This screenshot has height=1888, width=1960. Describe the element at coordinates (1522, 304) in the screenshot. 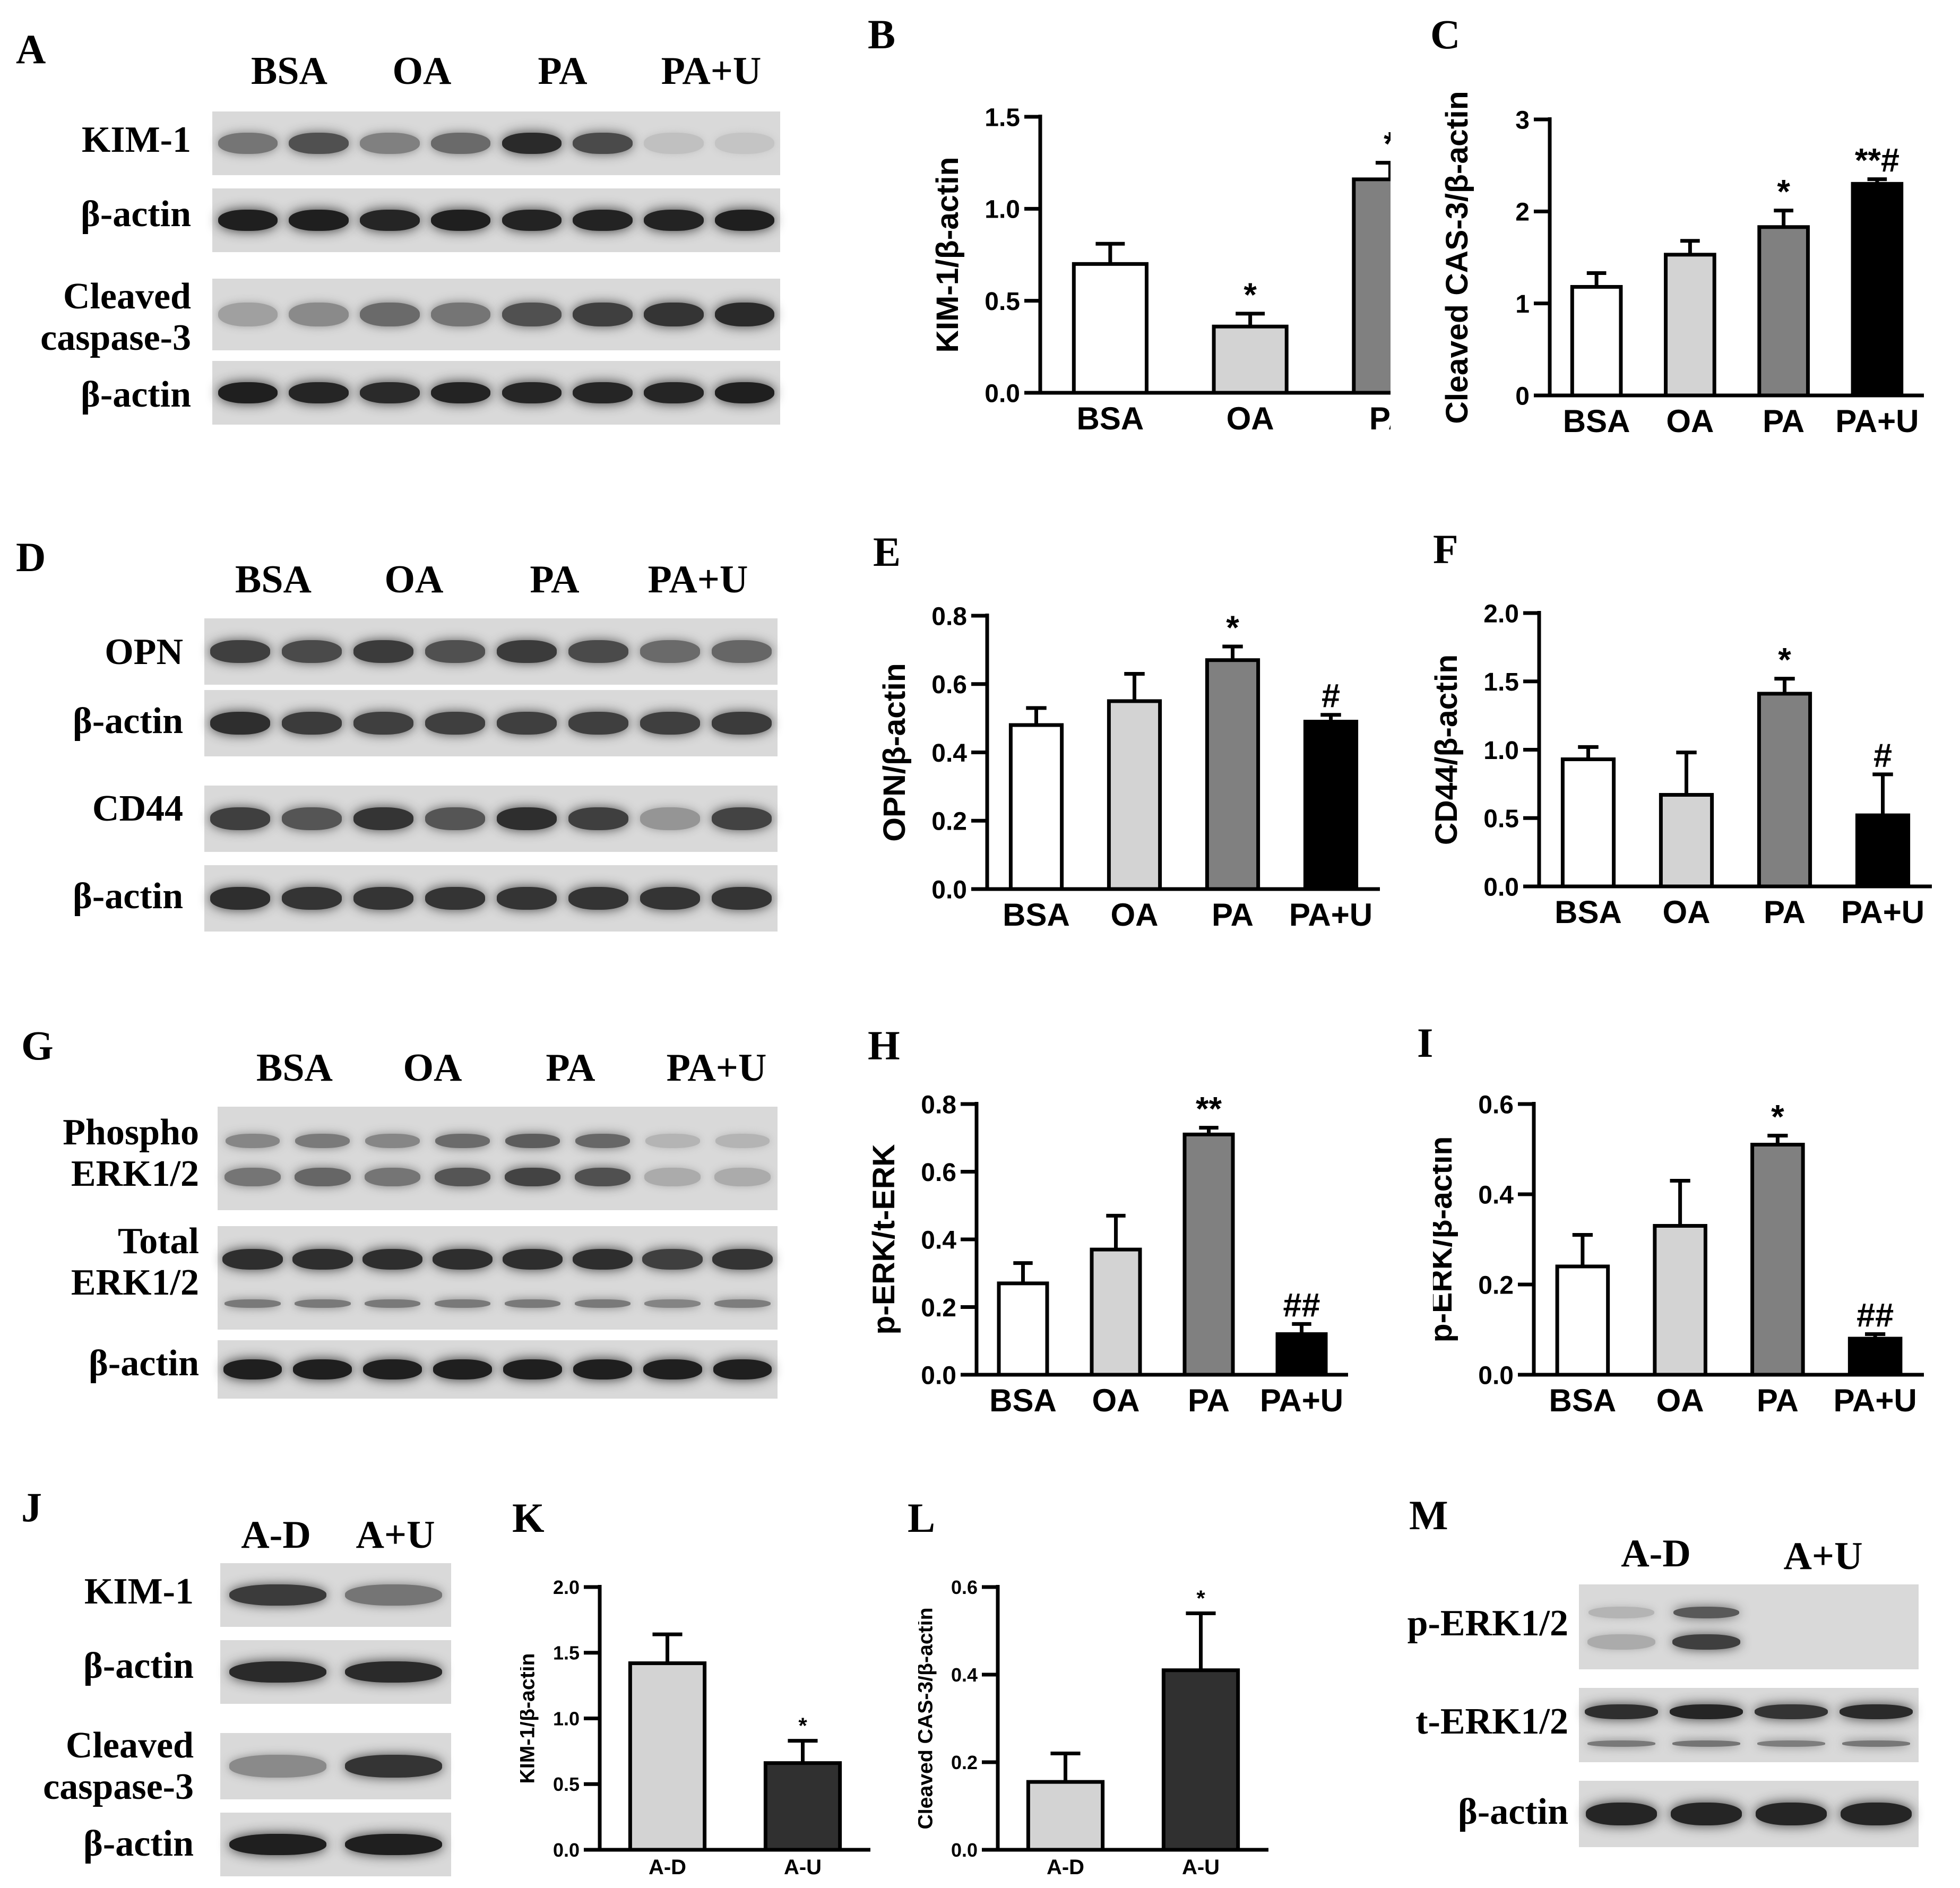

I see `y-tick-label: 1` at that location.